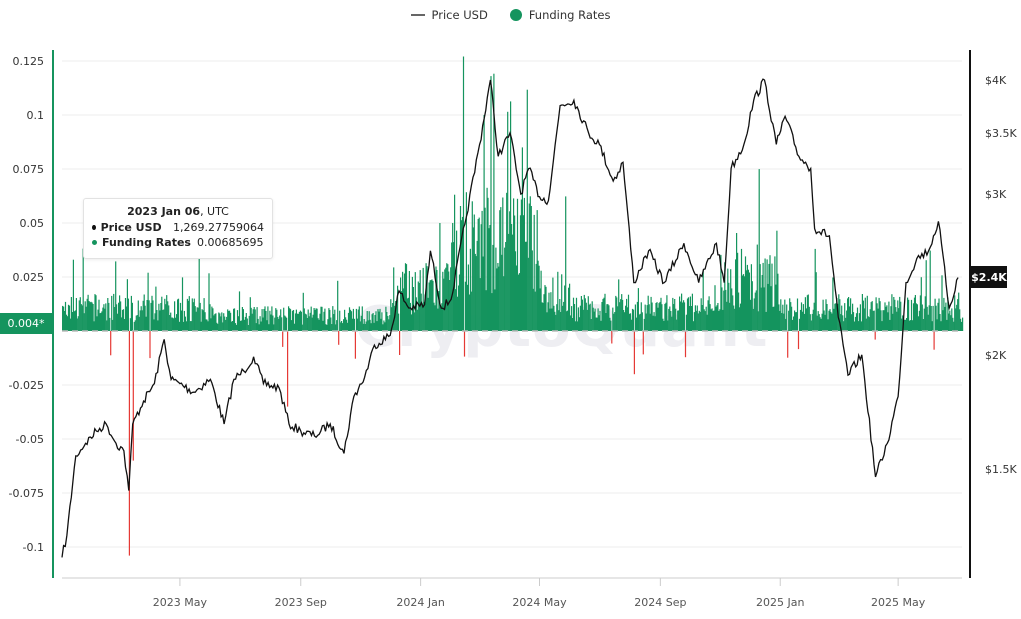 Image resolution: width=1021 pixels, height=619 pixels. I want to click on legend-item-price: Price USD, so click(449, 15).